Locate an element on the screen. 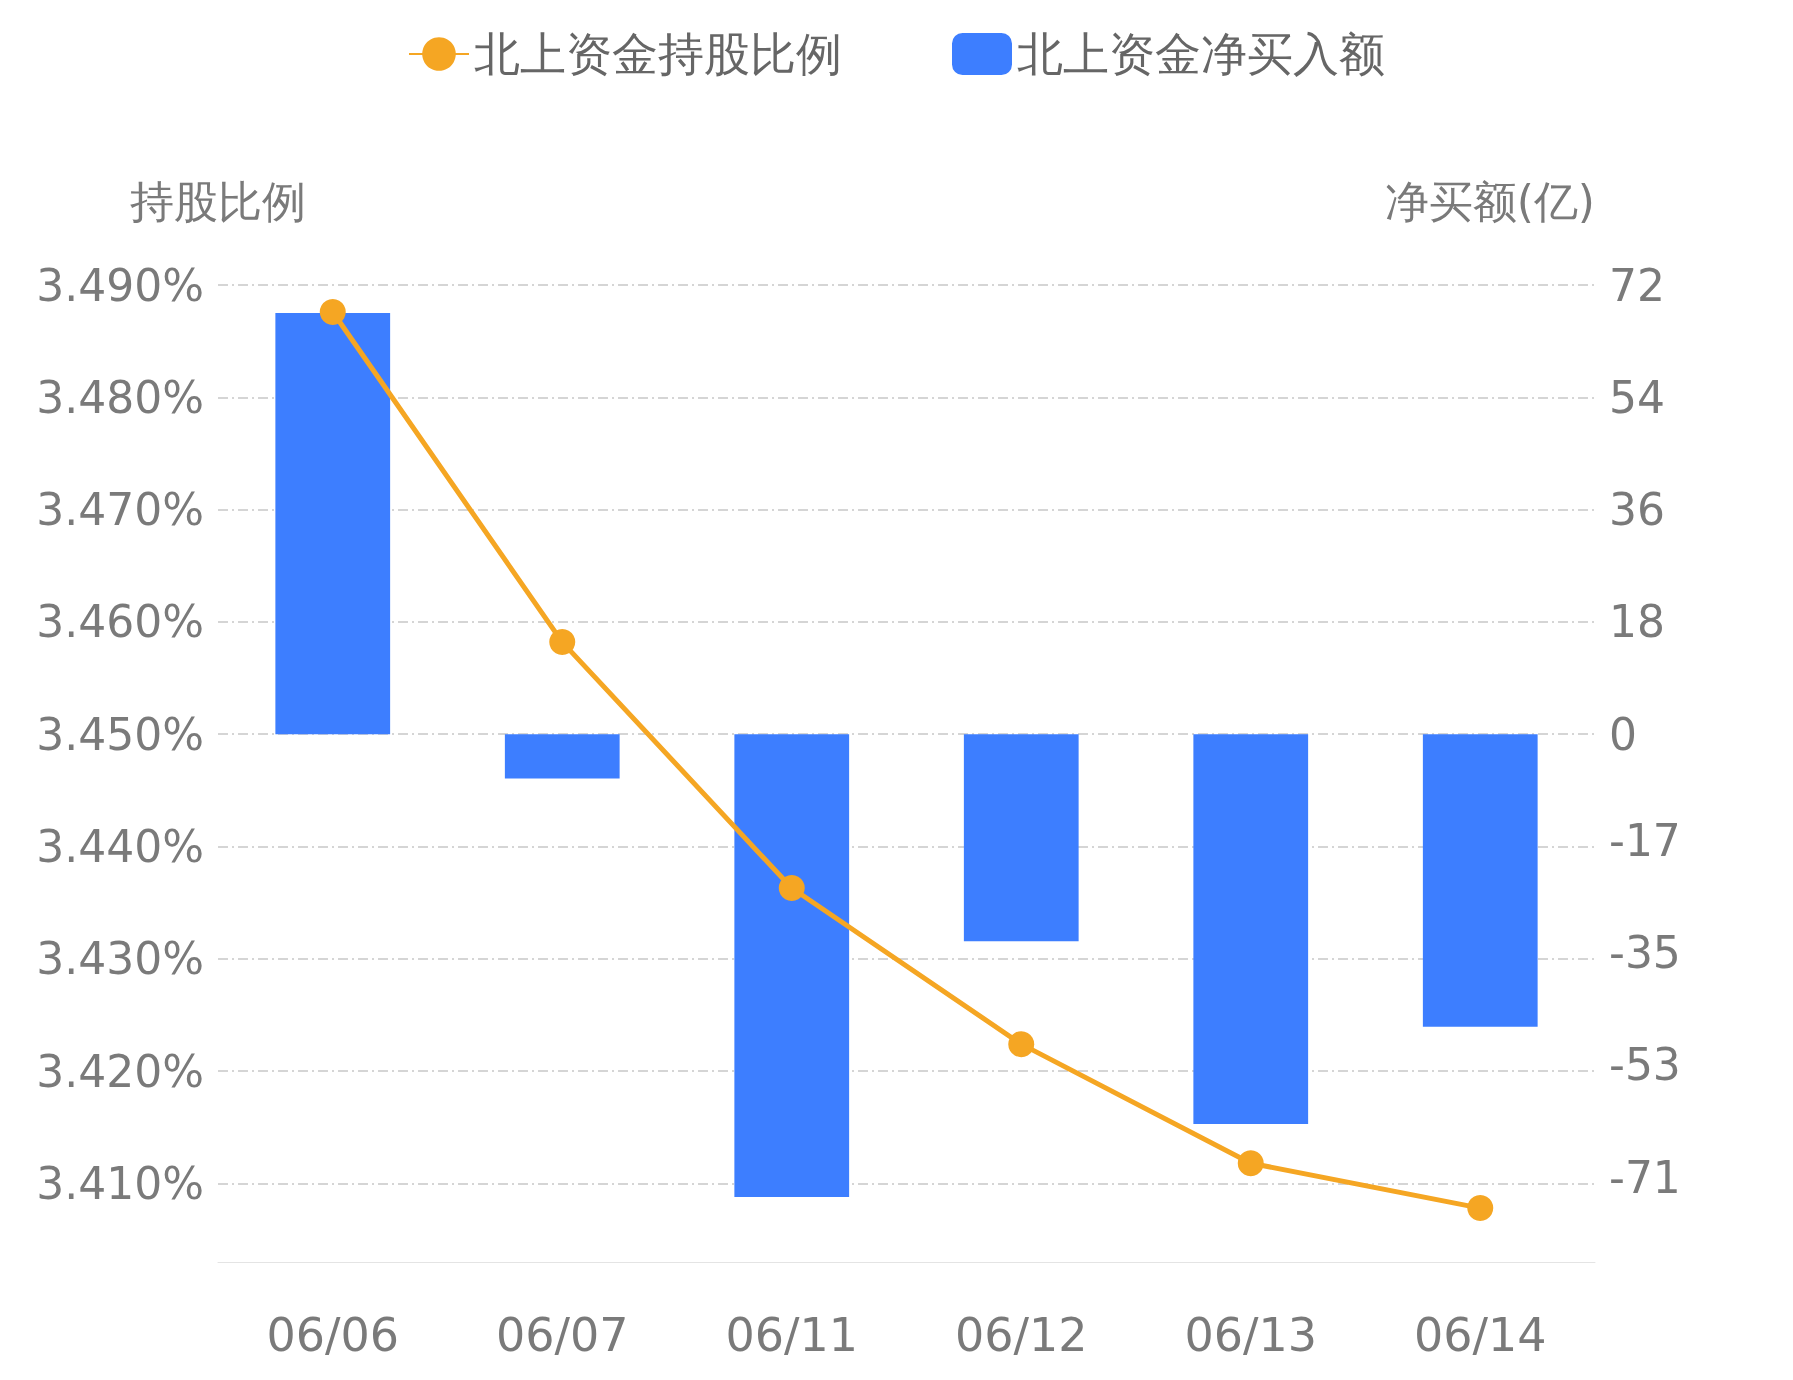 This screenshot has width=1793, height=1380. legend-label: 北上资金净买入额 is located at coordinates (1201, 54).